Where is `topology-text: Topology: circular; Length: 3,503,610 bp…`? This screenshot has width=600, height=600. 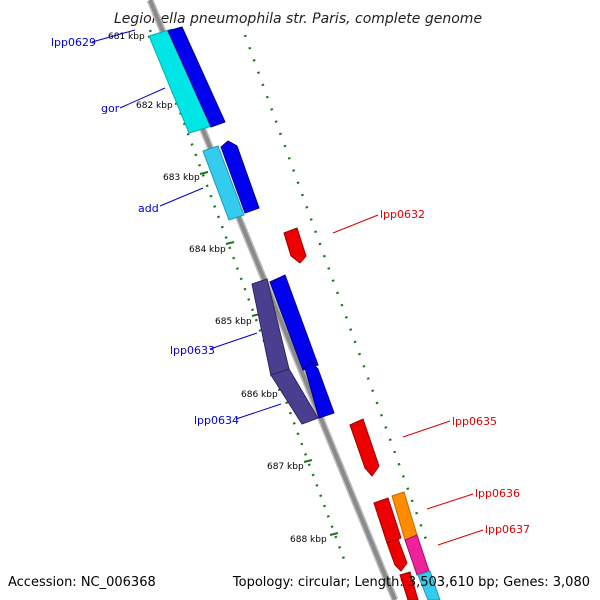 topology-text: Topology: circular; Length: 3,503,610 bp… is located at coordinates (411, 582).